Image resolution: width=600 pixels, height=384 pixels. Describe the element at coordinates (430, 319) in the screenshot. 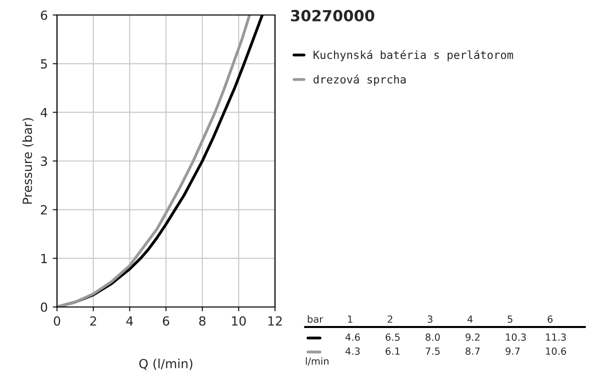

I see `text: 3` at that location.